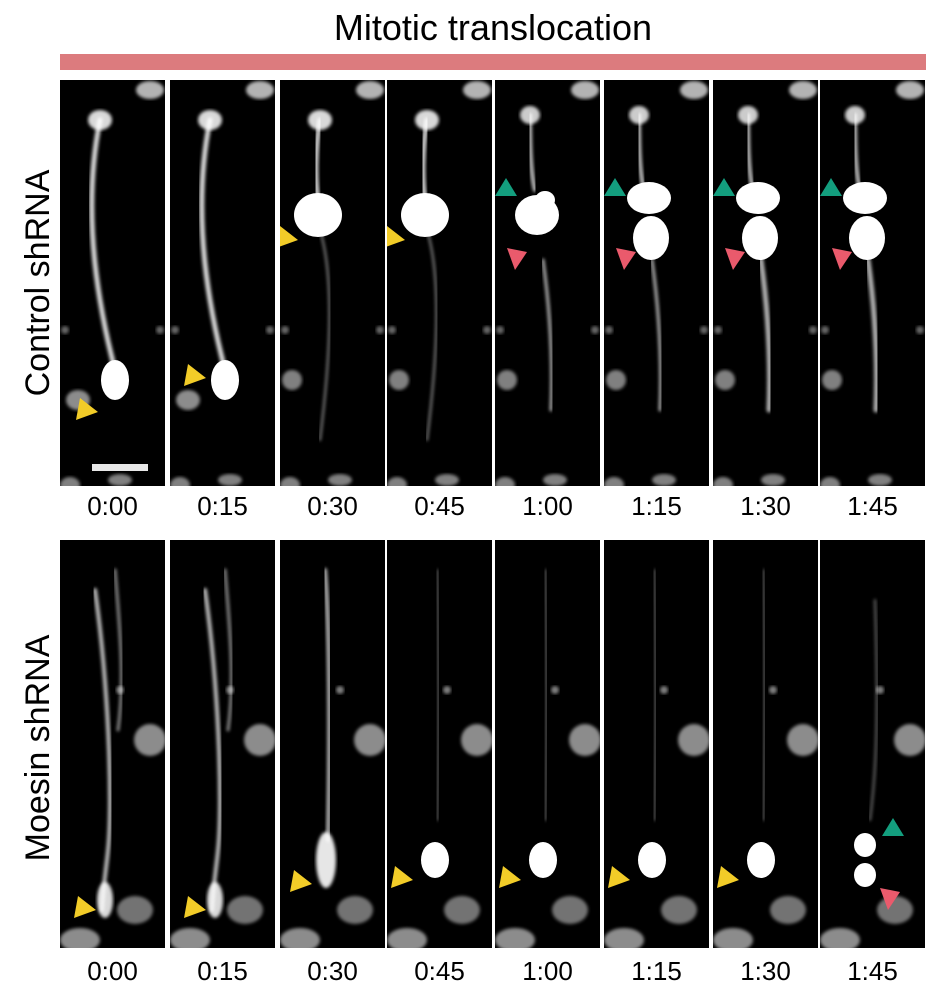 This screenshot has height=1000, width=943. I want to click on figure-title: Mitotic translocation, so click(493, 27).